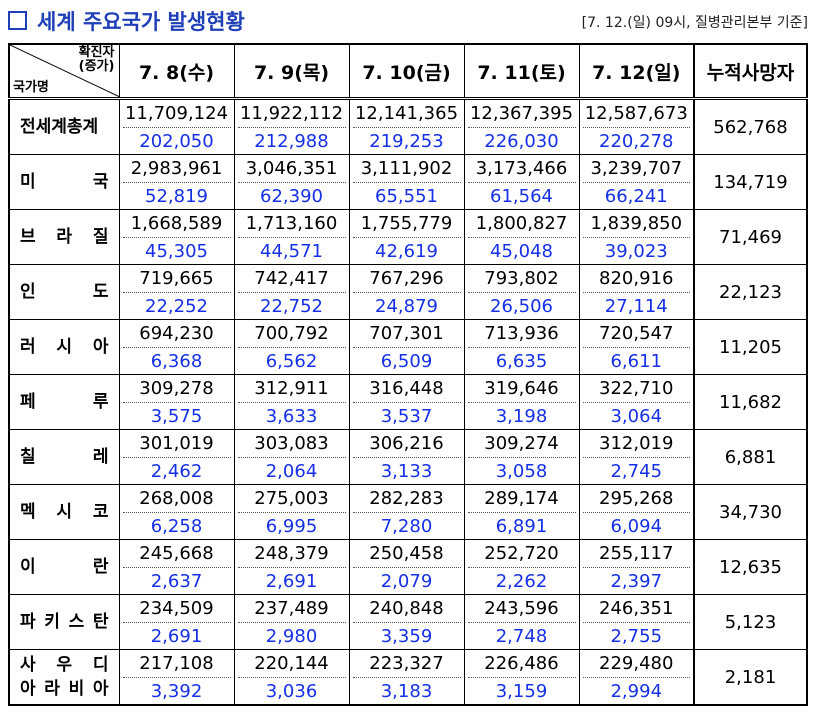 The image size is (820, 718). What do you see at coordinates (291, 471) in the screenshot?
I see `increase: 2,064` at bounding box center [291, 471].